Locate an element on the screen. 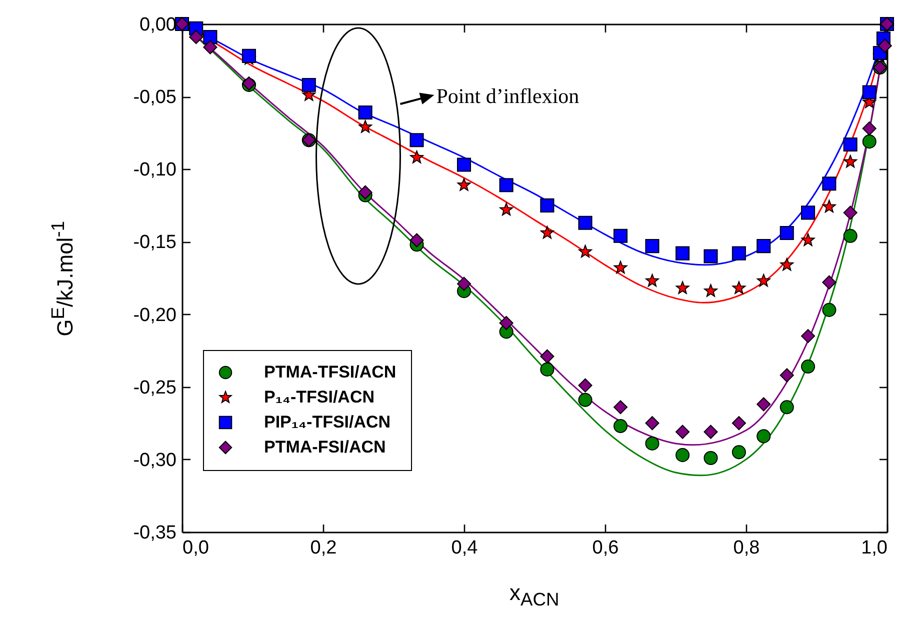 The width and height of the screenshot is (909, 634). x-axis-title: x$_{ACN}$ is located at coordinates (535, 595).